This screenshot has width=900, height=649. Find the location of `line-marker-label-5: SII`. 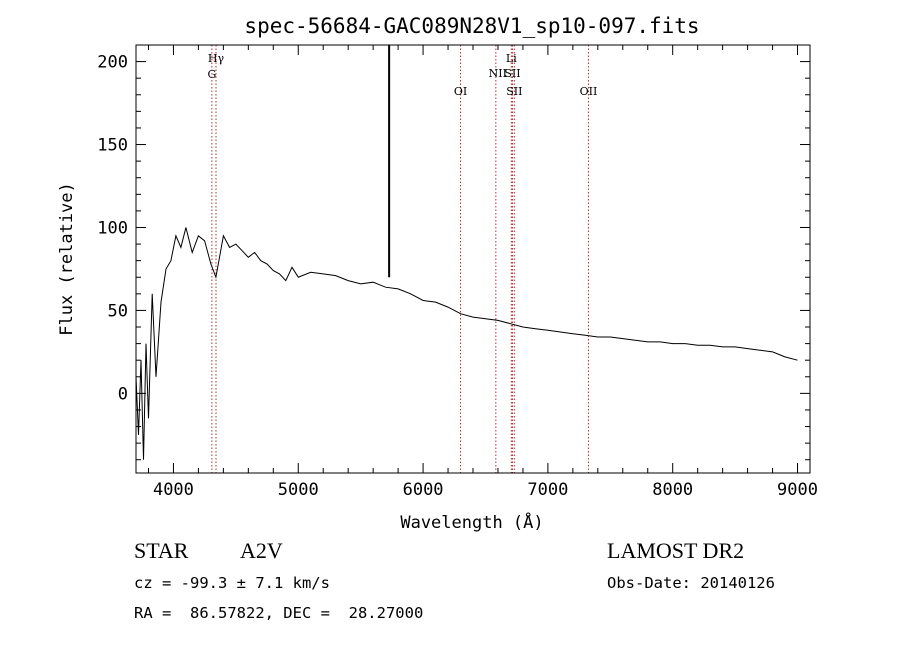

line-marker-label-5: SII is located at coordinates (512, 73).